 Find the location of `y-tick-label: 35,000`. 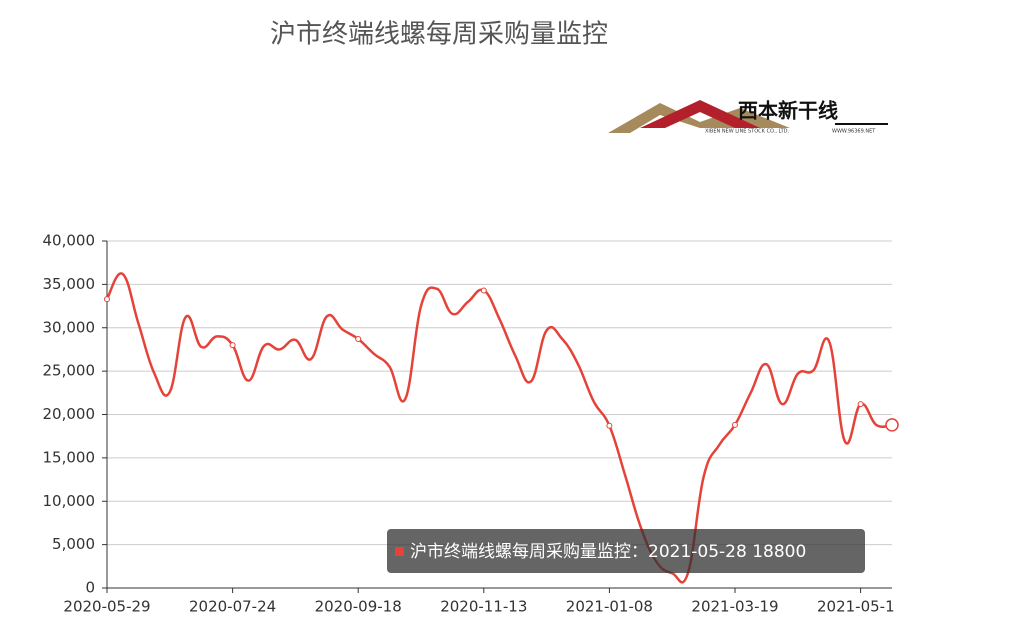

y-tick-label: 35,000 is located at coordinates (69, 284).